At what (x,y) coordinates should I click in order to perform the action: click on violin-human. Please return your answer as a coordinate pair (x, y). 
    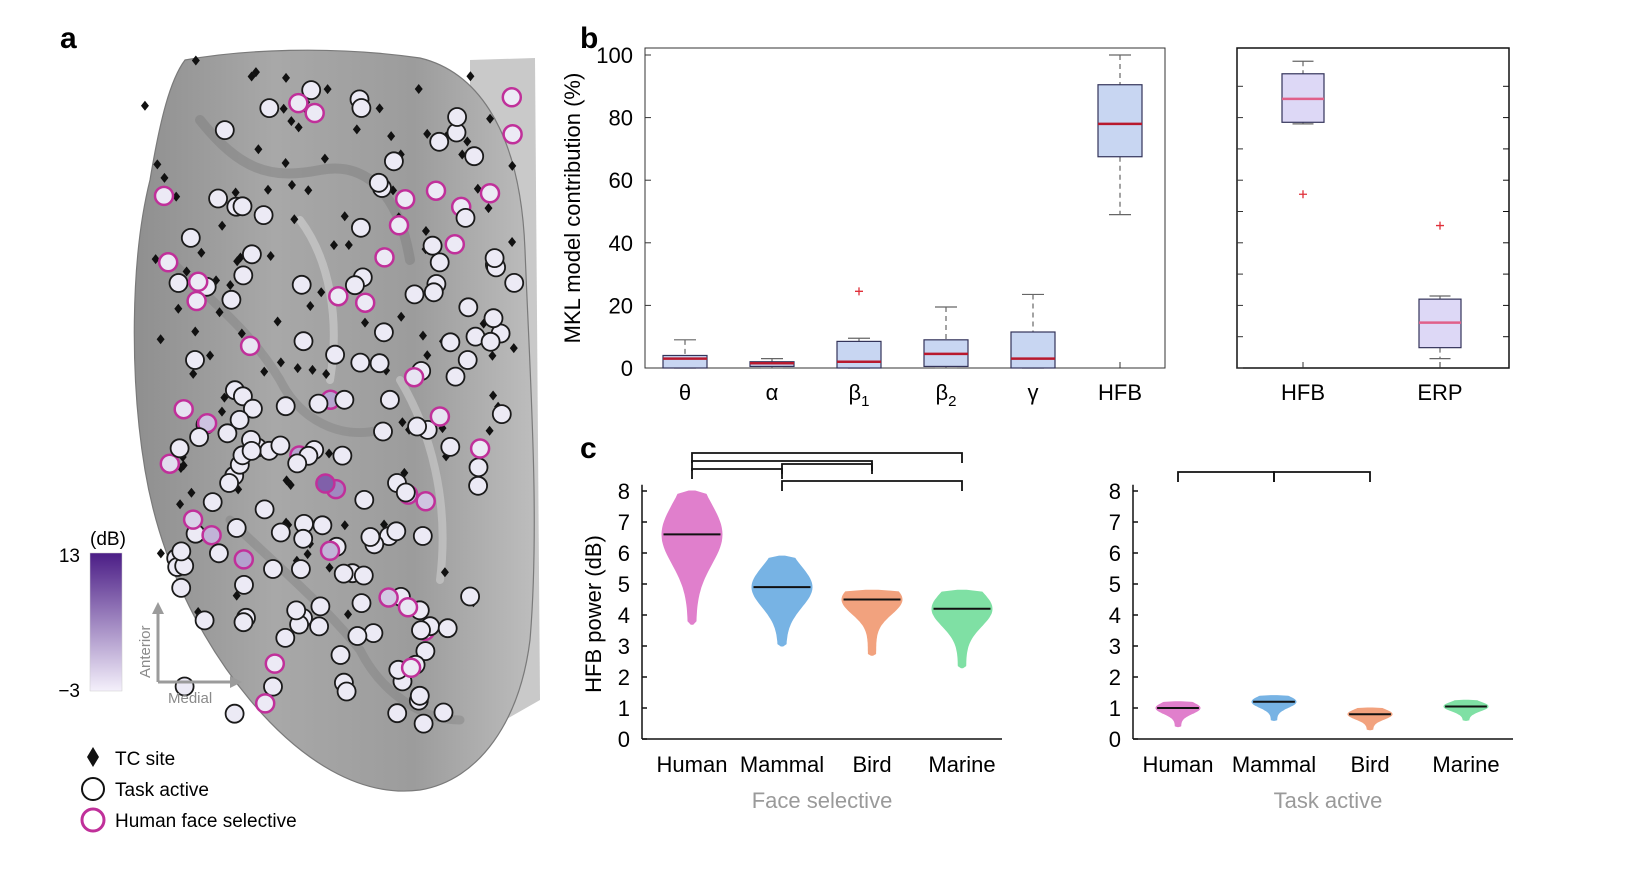
    Looking at the image, I should click on (692, 557).